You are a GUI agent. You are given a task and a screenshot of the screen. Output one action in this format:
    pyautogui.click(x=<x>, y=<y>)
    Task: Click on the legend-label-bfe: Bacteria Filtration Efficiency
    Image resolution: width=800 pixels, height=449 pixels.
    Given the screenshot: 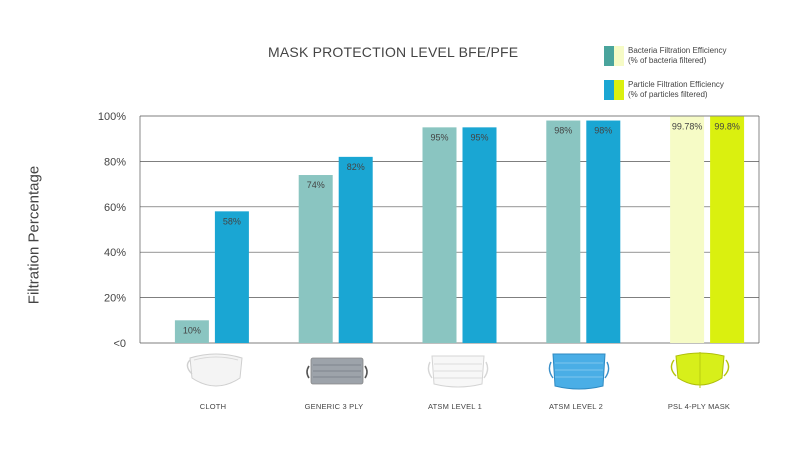 What is the action you would take?
    pyautogui.click(x=677, y=50)
    